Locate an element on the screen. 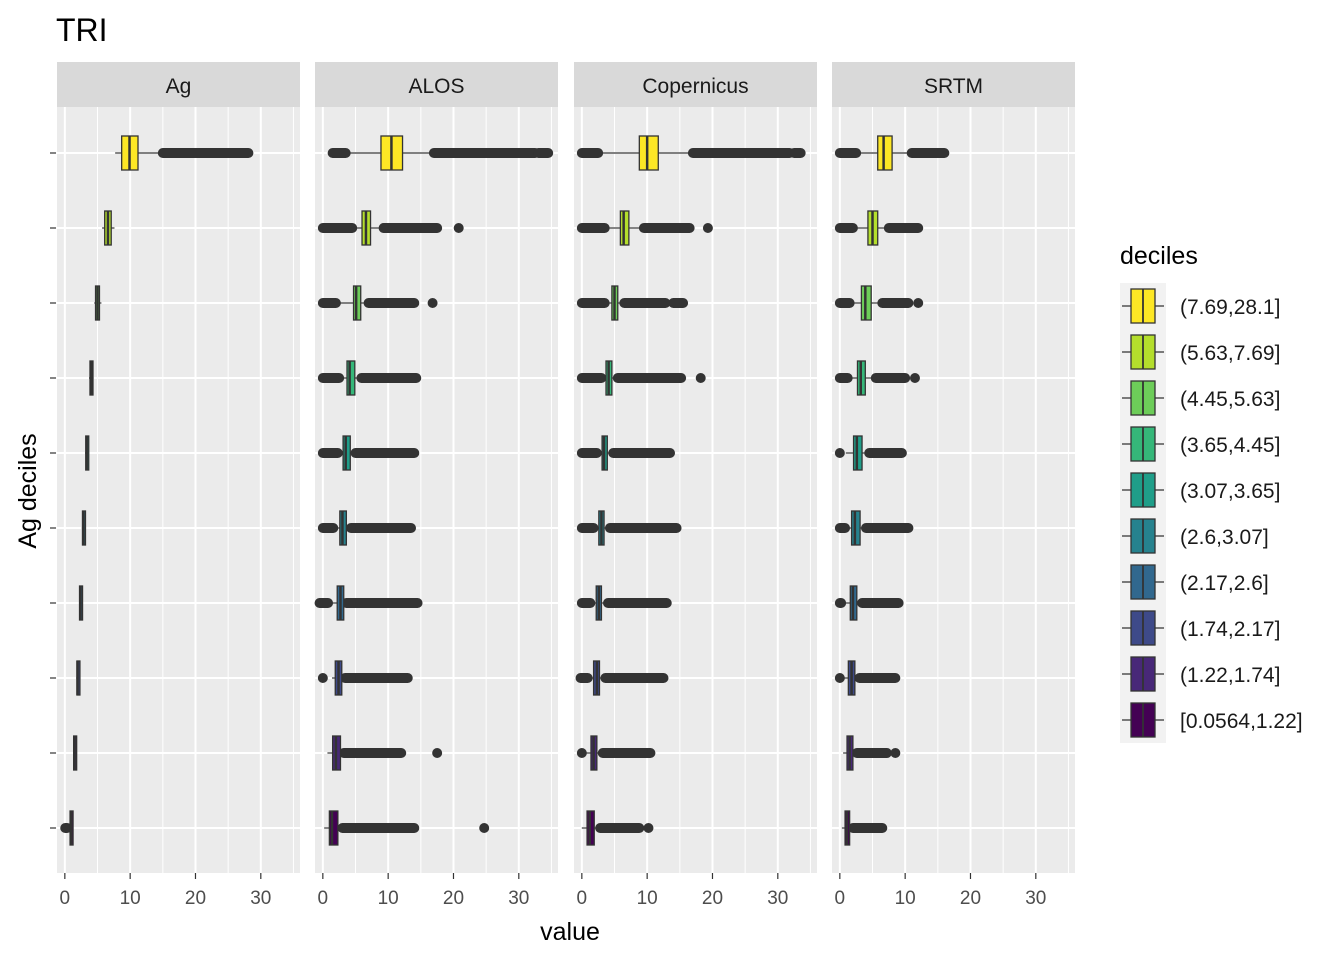  legend-label: (3.07,3.65] is located at coordinates (1230, 491).